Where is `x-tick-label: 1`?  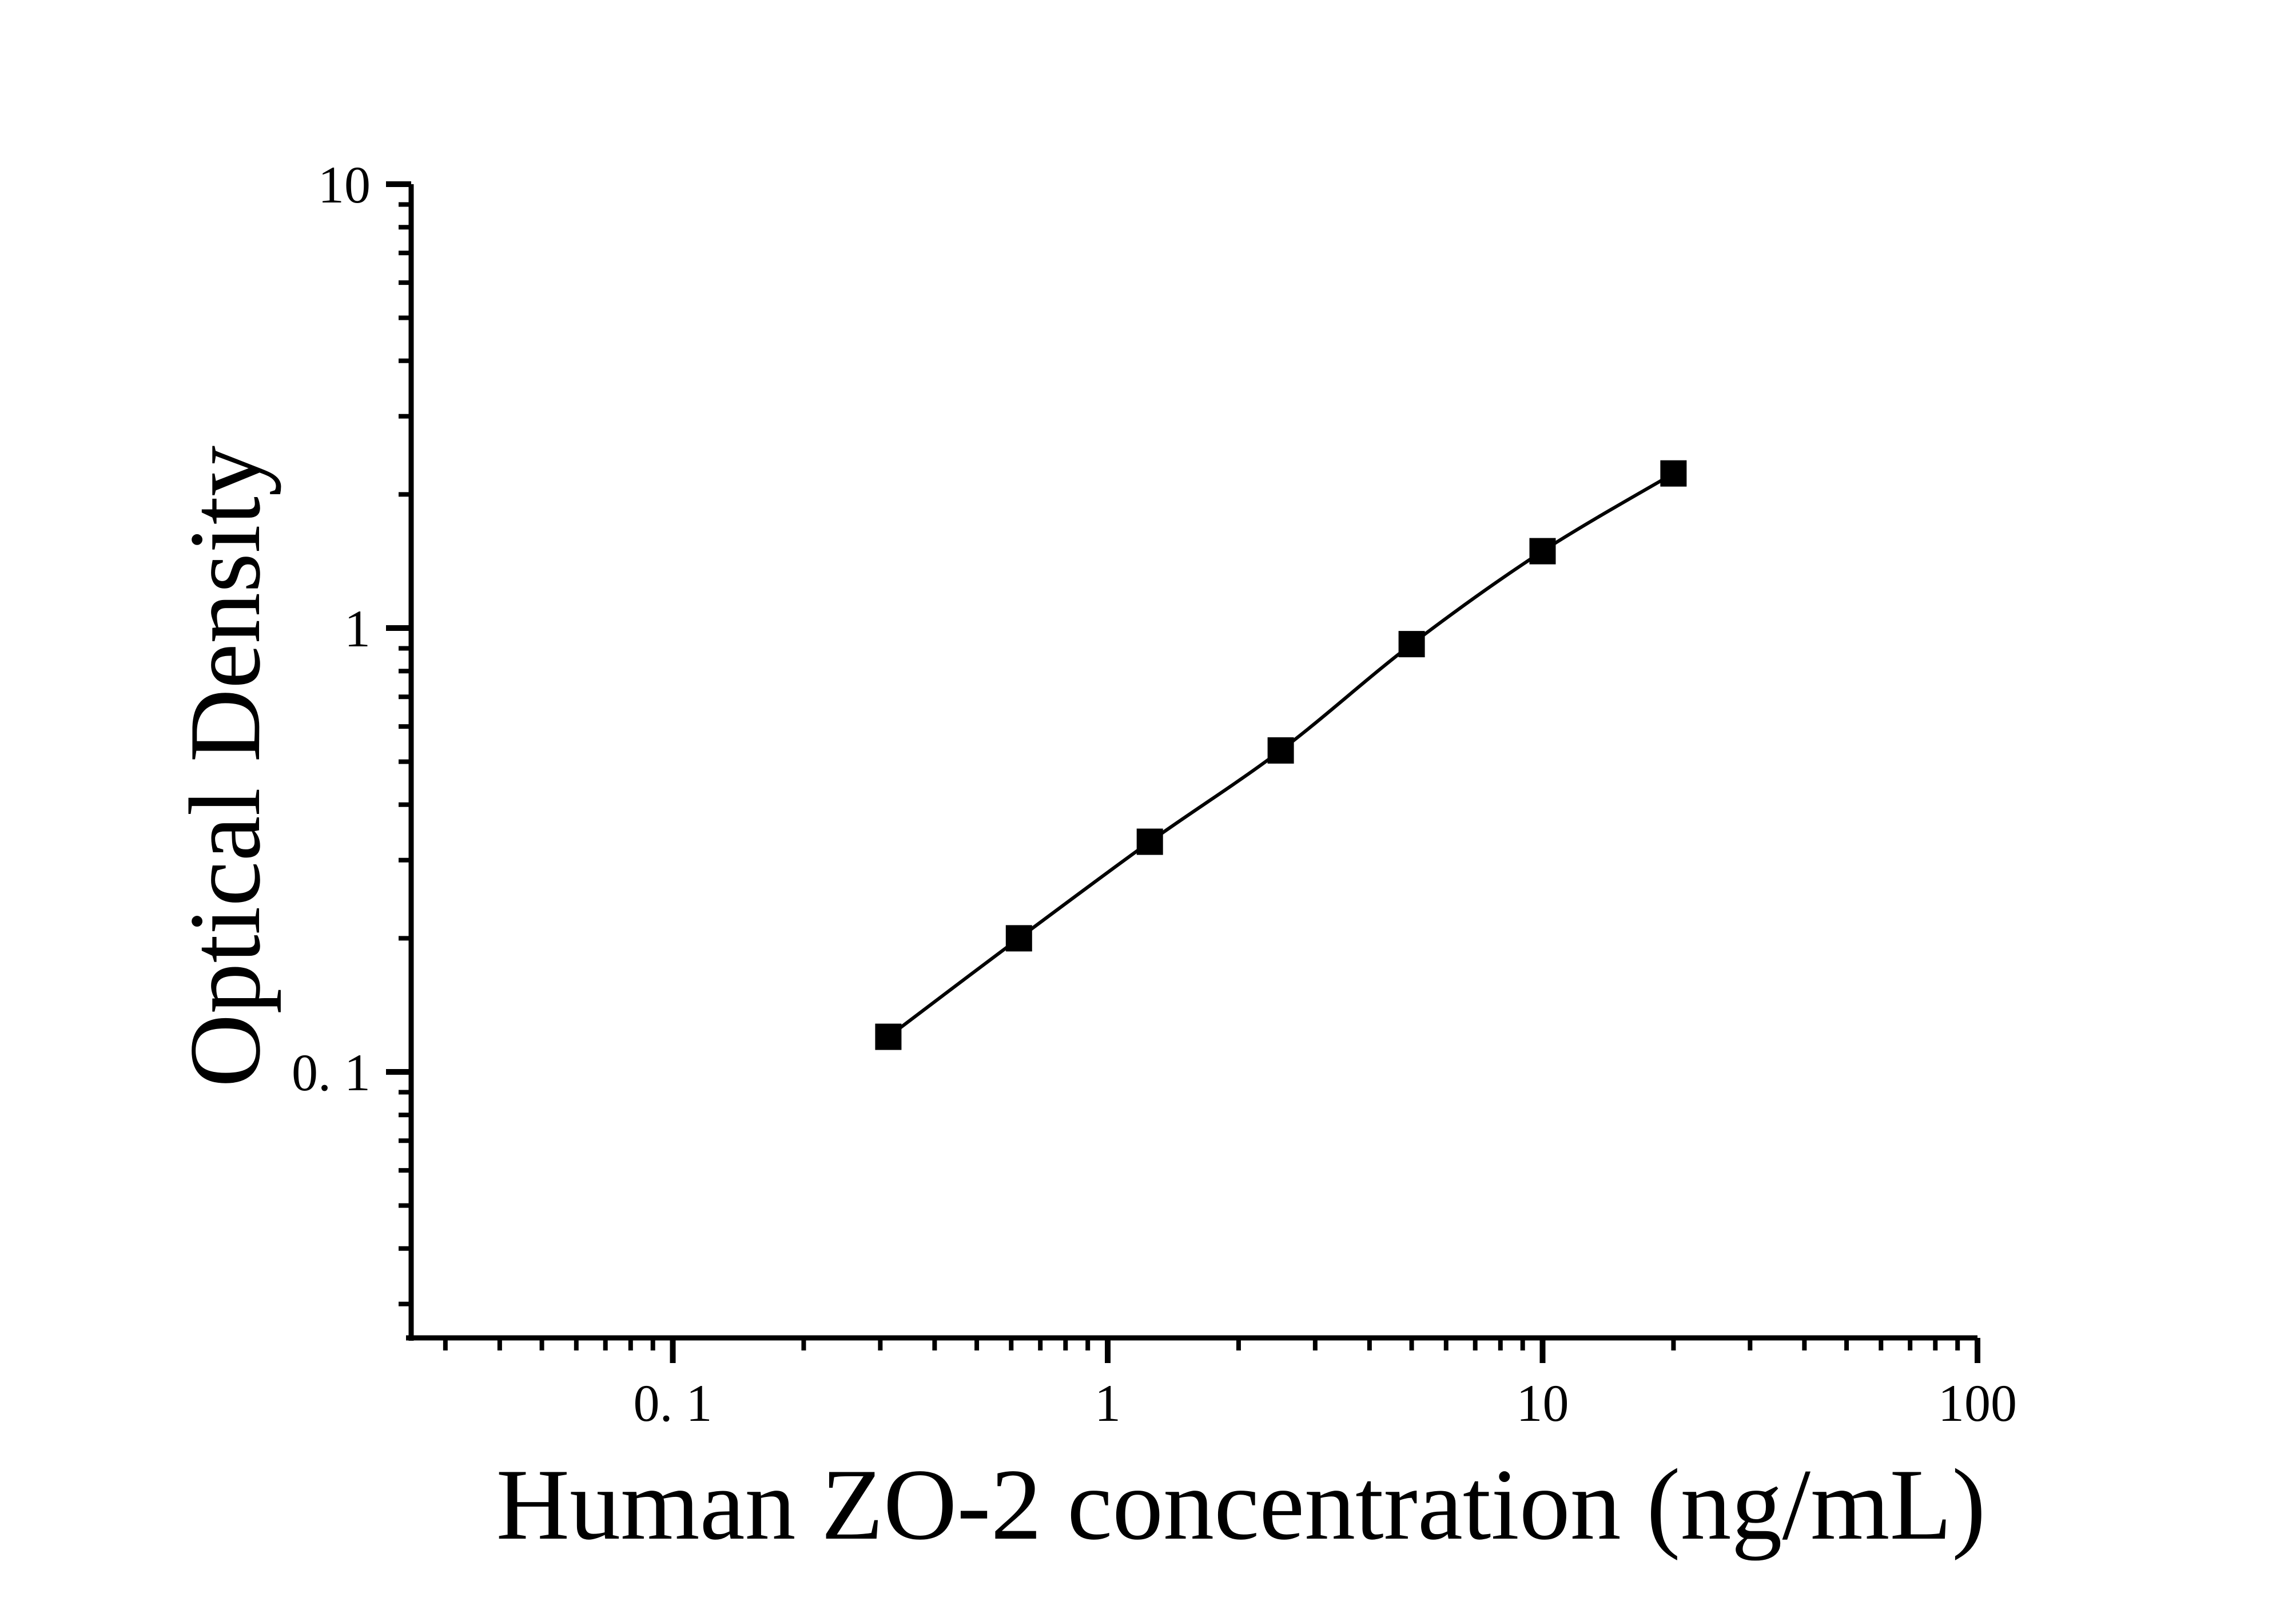
x-tick-label: 1 is located at coordinates (1108, 1403).